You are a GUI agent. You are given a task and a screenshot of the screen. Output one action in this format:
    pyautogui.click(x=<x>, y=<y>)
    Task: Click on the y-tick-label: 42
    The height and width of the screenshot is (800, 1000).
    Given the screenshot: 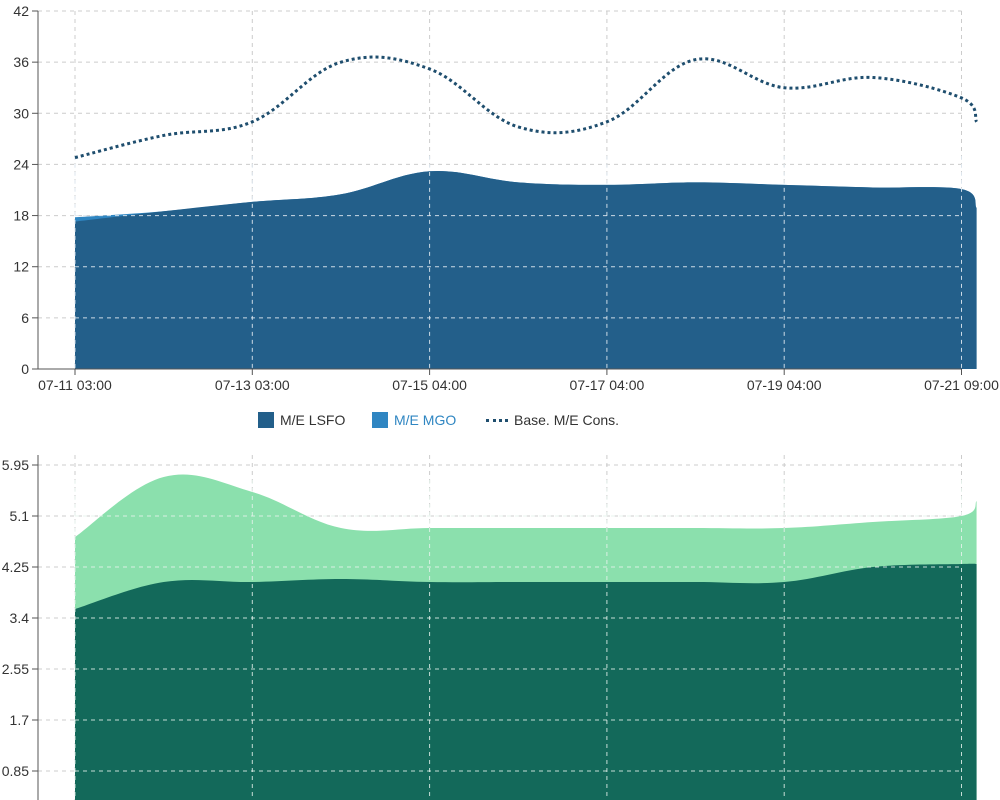 What is the action you would take?
    pyautogui.click(x=21, y=11)
    